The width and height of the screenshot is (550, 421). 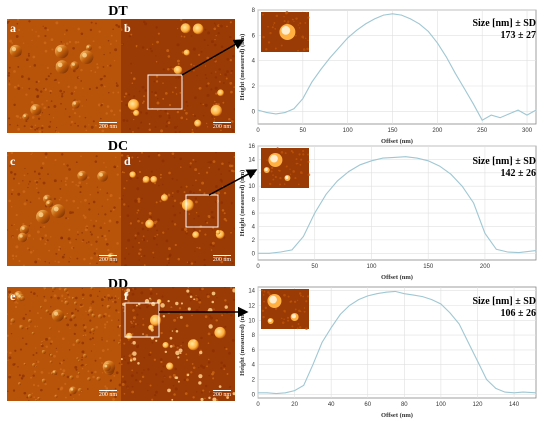 I want to click on scale-bar-a: 200 nm, so click(x=108, y=125).